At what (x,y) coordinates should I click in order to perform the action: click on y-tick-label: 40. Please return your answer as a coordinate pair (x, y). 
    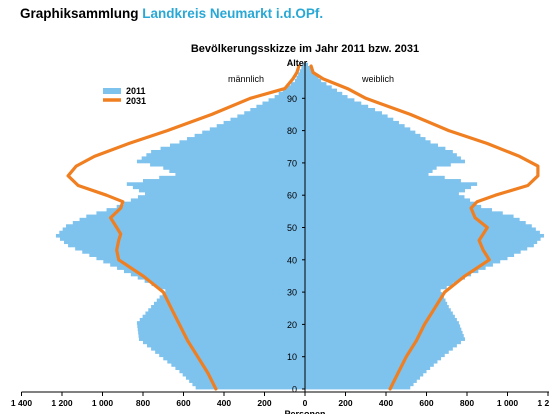
    Looking at the image, I should click on (292, 260).